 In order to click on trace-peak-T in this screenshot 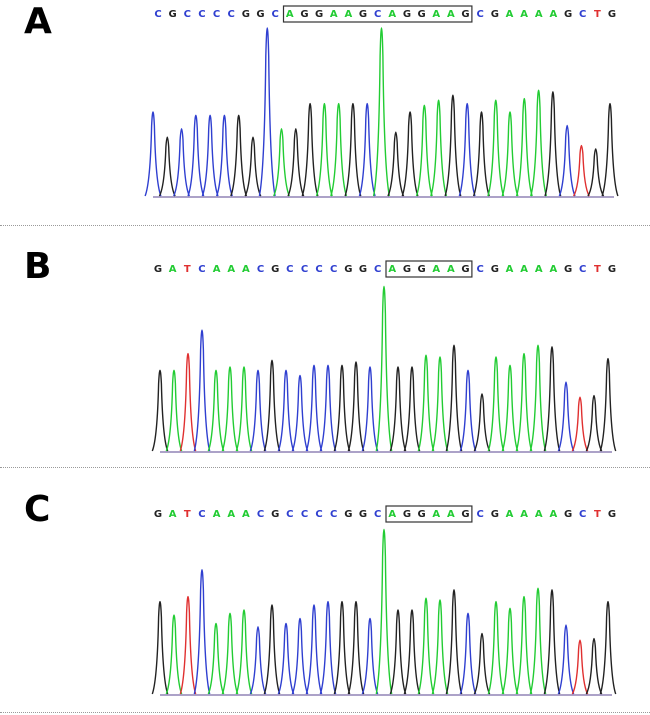, I will do `click(581, 170)`.